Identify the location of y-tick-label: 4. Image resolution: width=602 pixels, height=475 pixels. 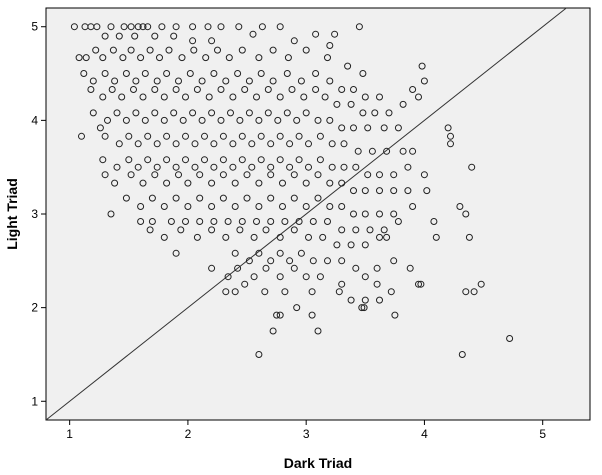
(34, 120).